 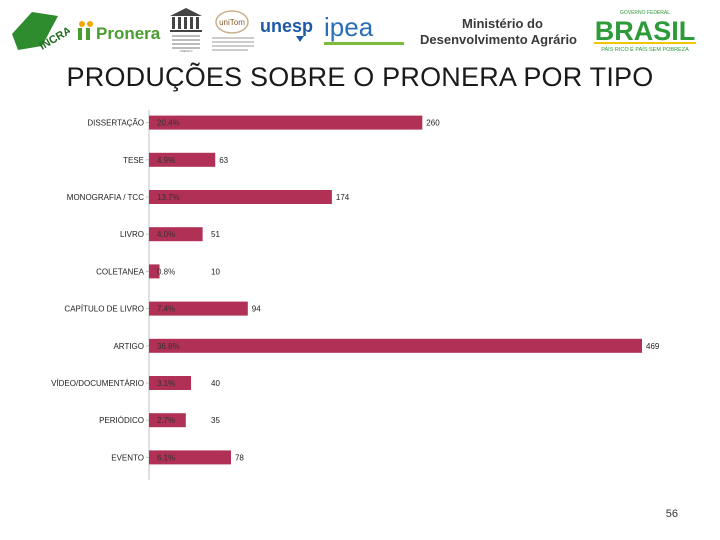 I want to click on brasil-logo-text: BRASIL, so click(x=645, y=31).